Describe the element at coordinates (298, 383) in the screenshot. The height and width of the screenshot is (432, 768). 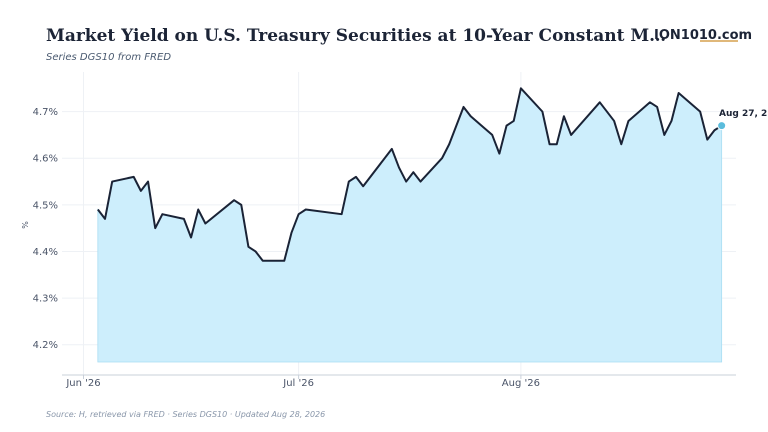
I see `x-tick-label: Jul '26` at that location.